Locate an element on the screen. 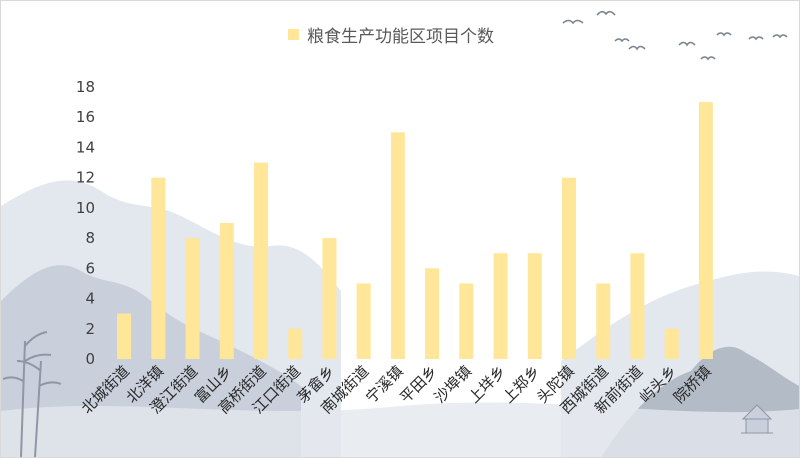 Image resolution: width=800 pixels, height=458 pixels. legend-label: 粮食生产功能区项目个数 is located at coordinates (400, 36).